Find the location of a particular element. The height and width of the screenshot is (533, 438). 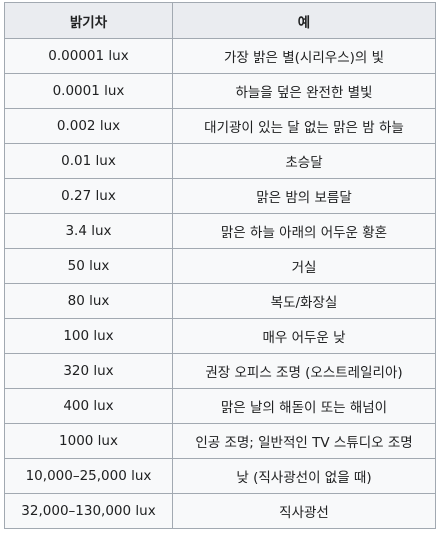

table-row: 10,000–25,000 lux 낮 (직사광선이 없을 때) is located at coordinates (220, 476).